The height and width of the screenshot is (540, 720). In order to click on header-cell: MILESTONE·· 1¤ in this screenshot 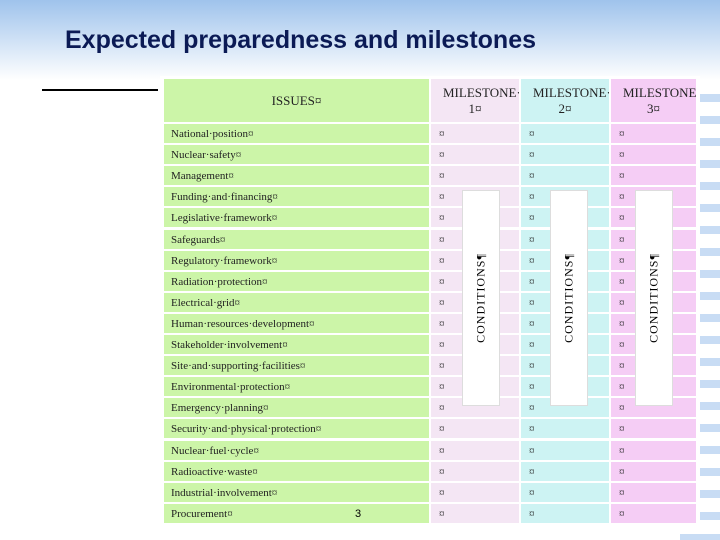, I will do `click(475, 100)`.